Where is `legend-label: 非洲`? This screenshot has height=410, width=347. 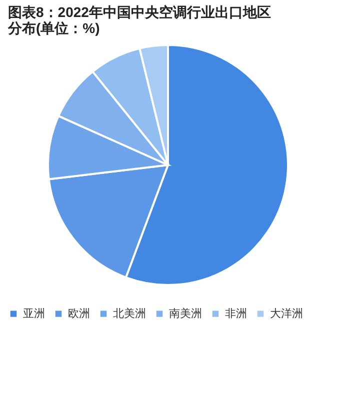
legend-label: 非洲 is located at coordinates (236, 313).